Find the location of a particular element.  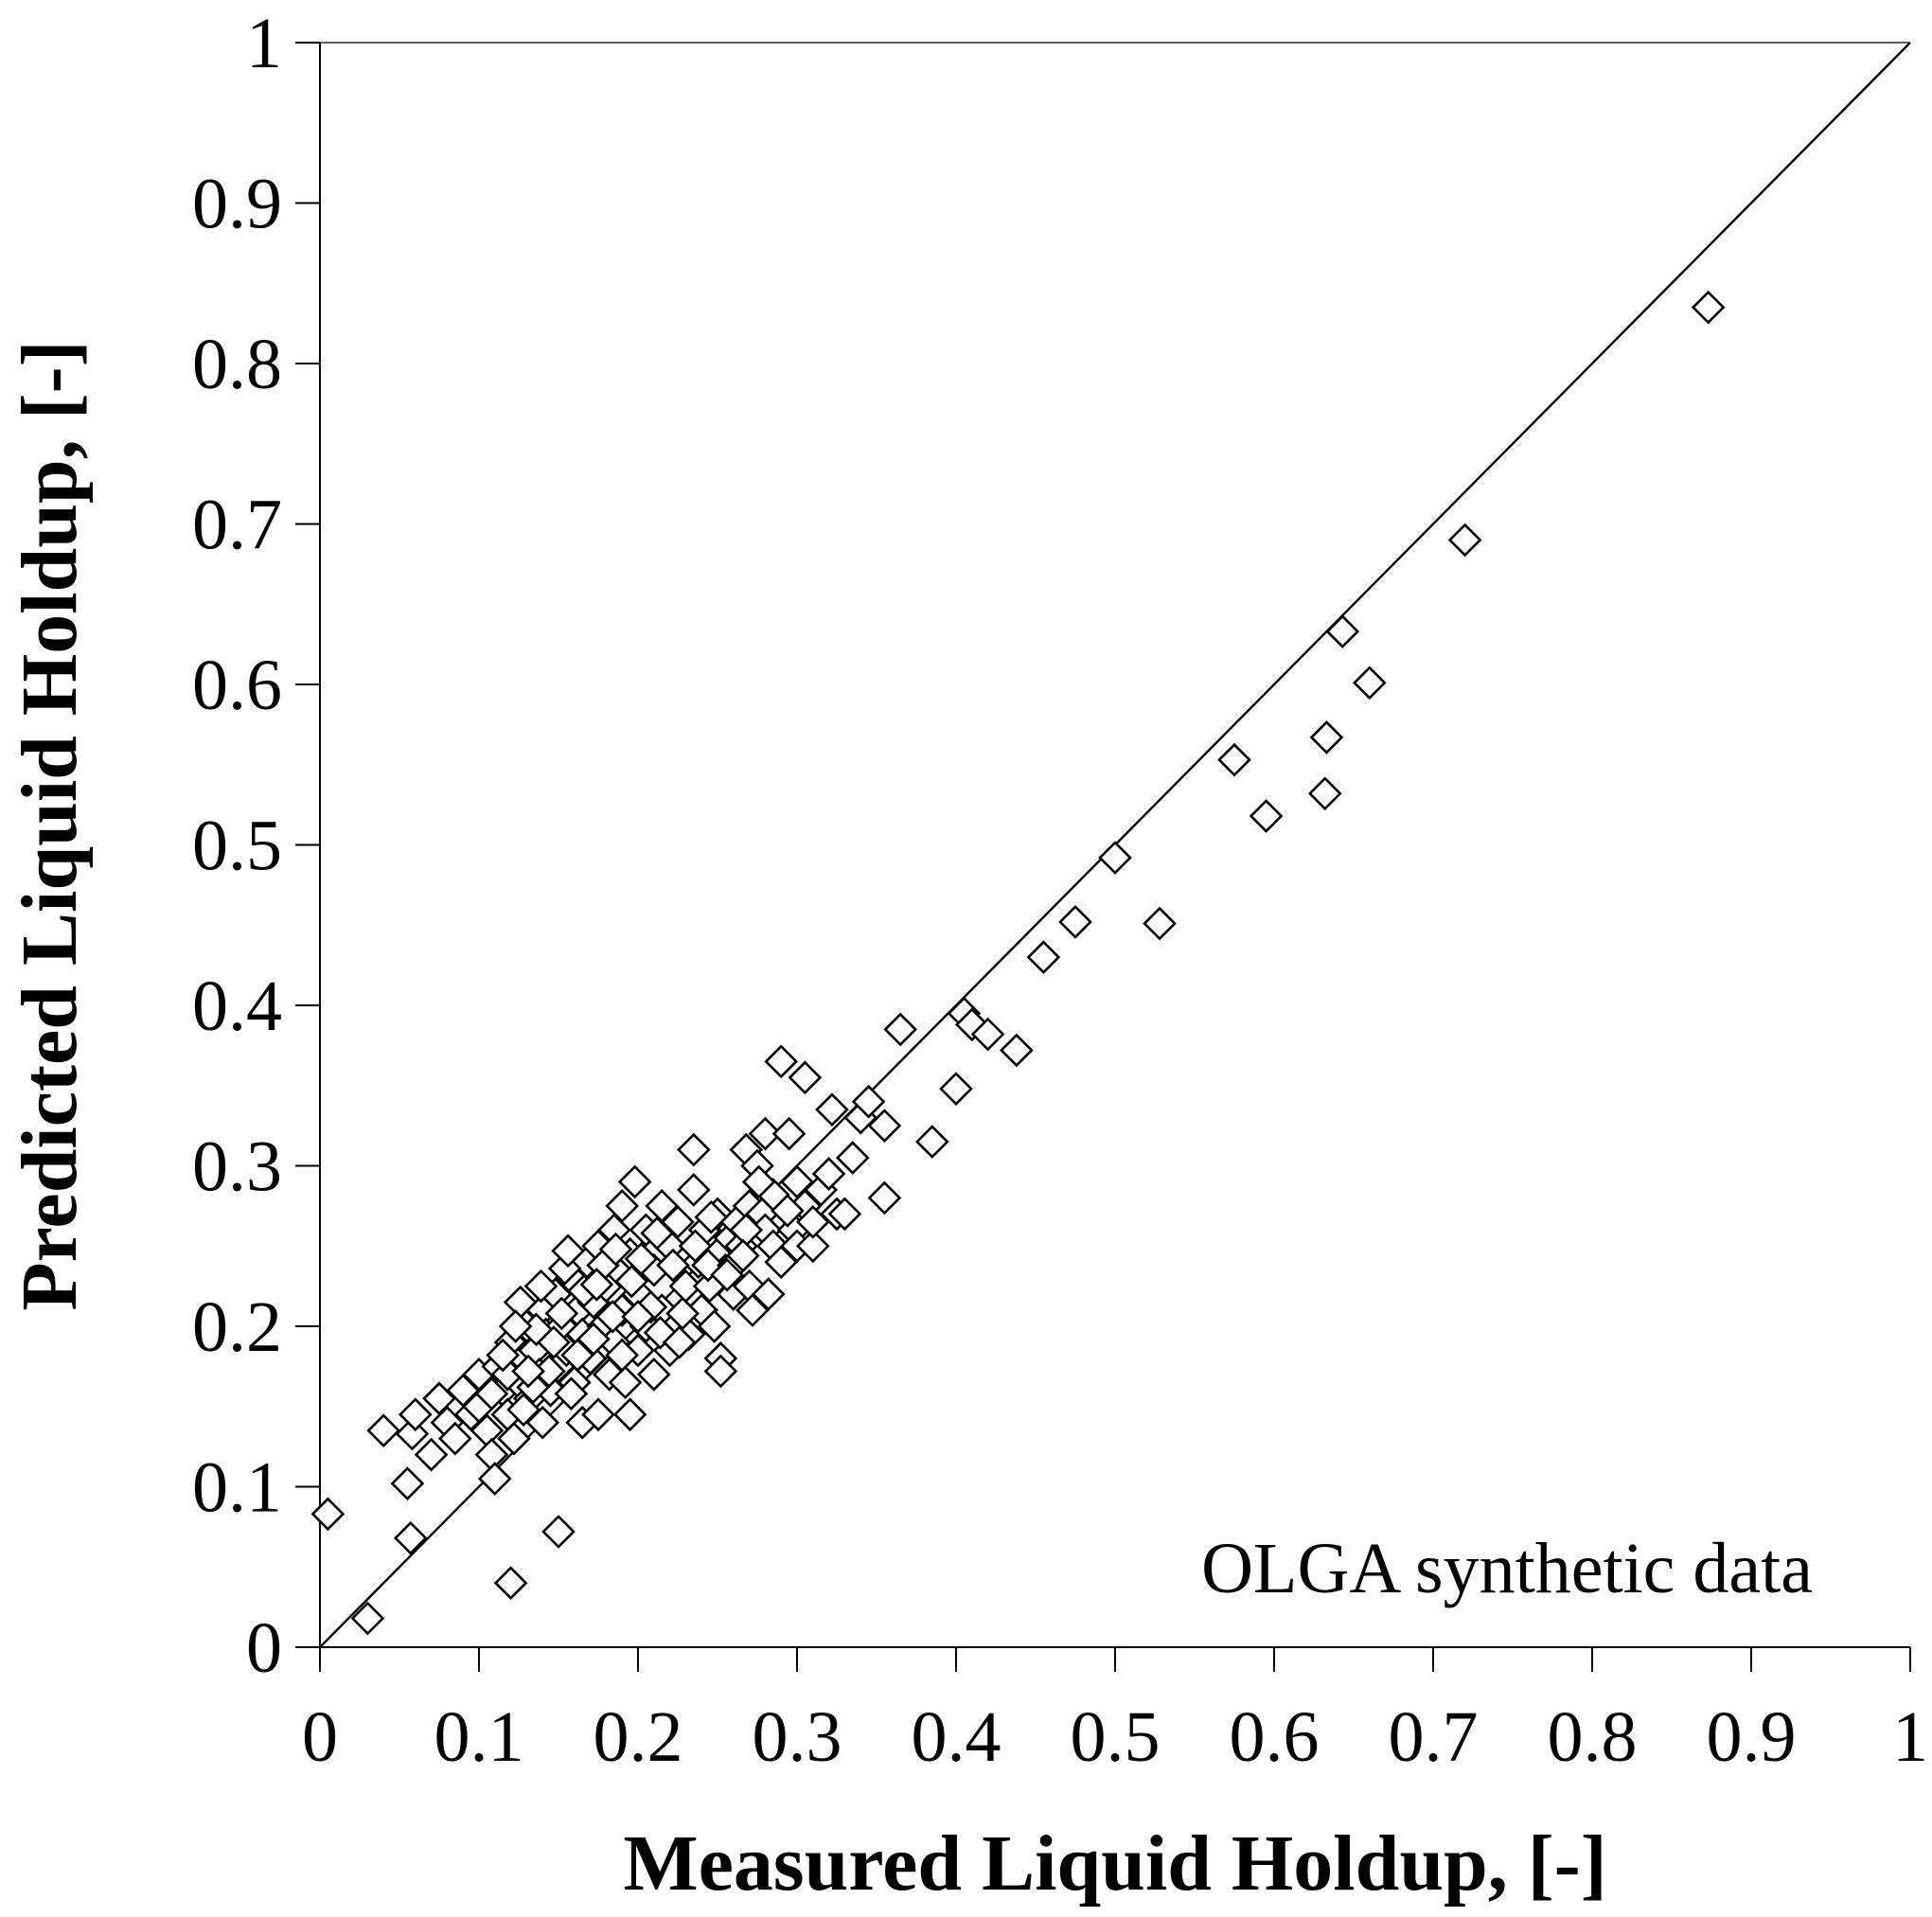

x-tick-label: 1 is located at coordinates (1910, 1737).